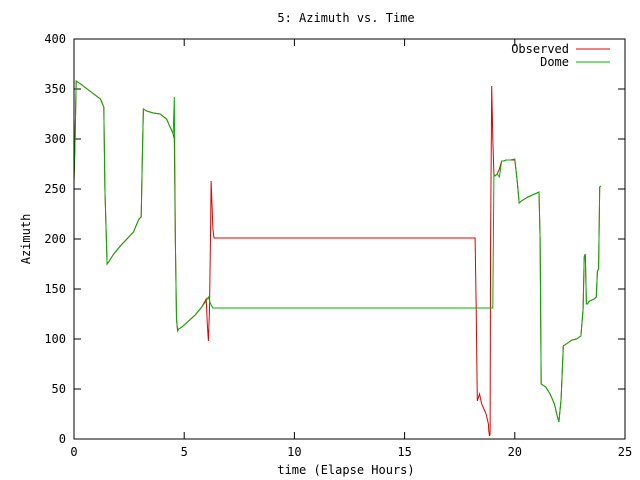  What do you see at coordinates (404, 452) in the screenshot?
I see `x-tick-label: 15` at bounding box center [404, 452].